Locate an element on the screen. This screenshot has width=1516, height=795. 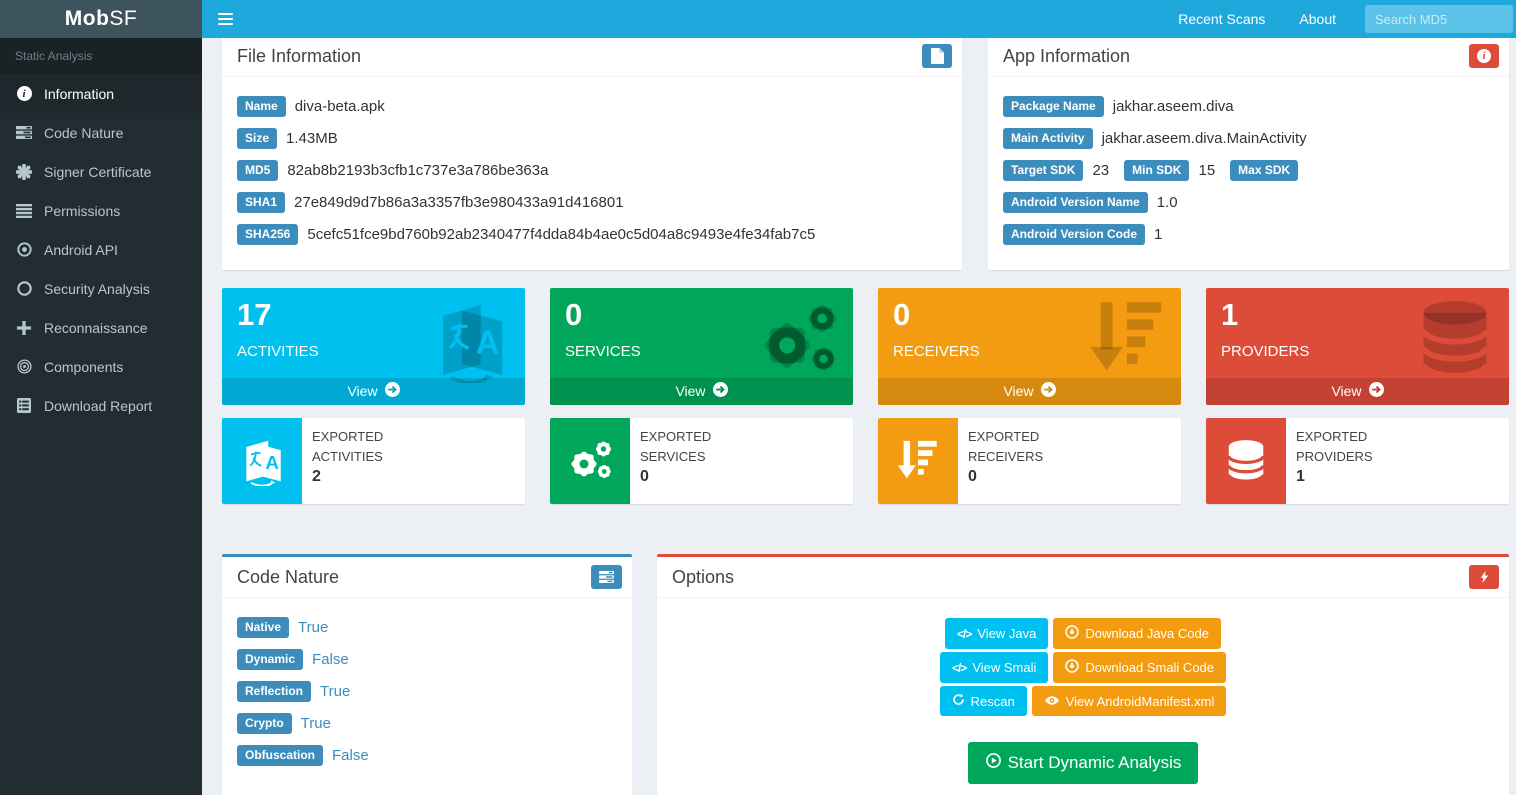
language-icon: A is located at coordinates (470, 342).